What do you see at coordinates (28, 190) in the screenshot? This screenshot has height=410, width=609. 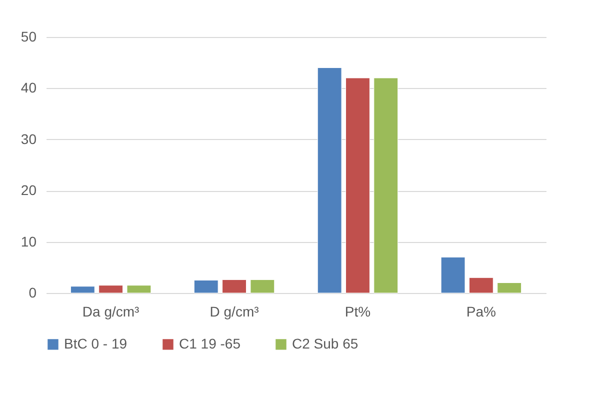 I see `y-tick-label: 20` at bounding box center [28, 190].